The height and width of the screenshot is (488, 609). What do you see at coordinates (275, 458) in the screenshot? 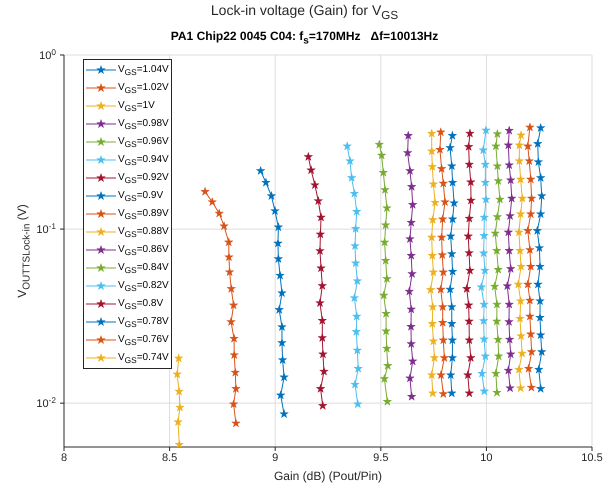
I see `x-tick-label: 9` at bounding box center [275, 458].